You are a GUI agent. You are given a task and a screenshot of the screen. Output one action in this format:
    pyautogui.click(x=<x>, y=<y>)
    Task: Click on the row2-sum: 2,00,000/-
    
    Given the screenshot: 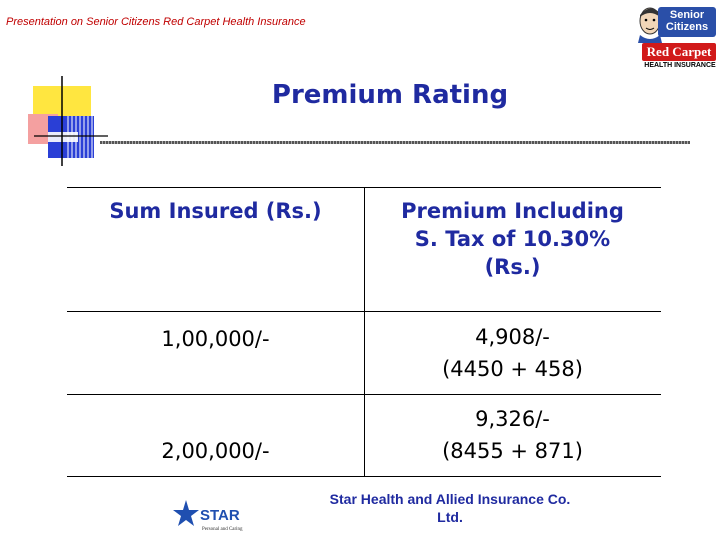 What is the action you would take?
    pyautogui.click(x=215, y=451)
    